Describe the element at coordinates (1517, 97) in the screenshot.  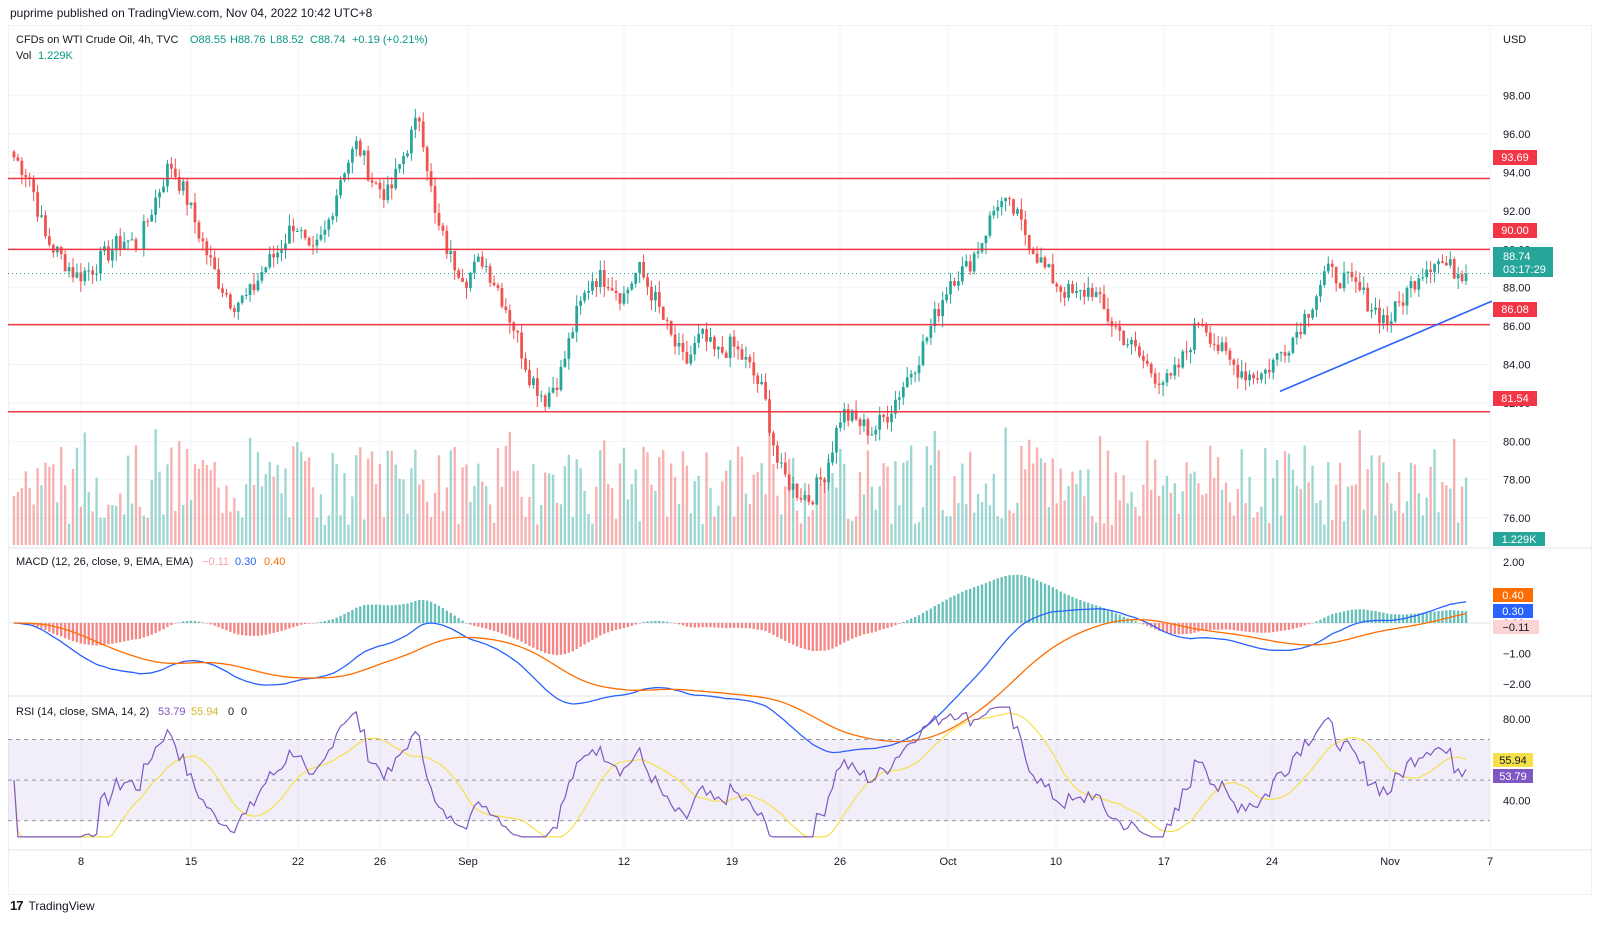
I see `price-tick-label: 98.00` at that location.